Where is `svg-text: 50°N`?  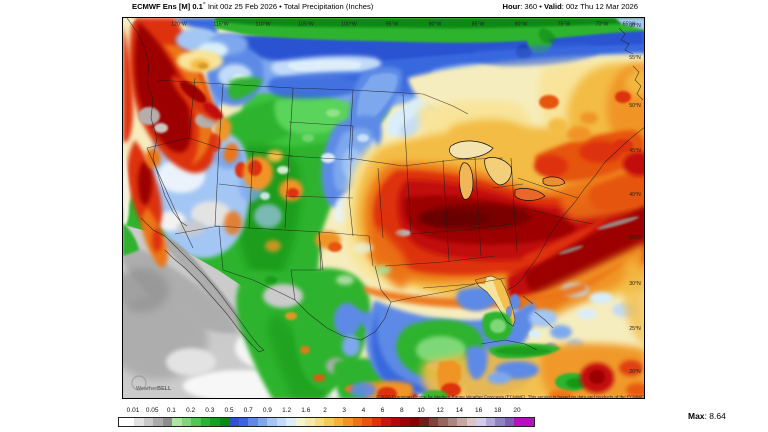 svg-text: 50°N is located at coordinates (635, 106).